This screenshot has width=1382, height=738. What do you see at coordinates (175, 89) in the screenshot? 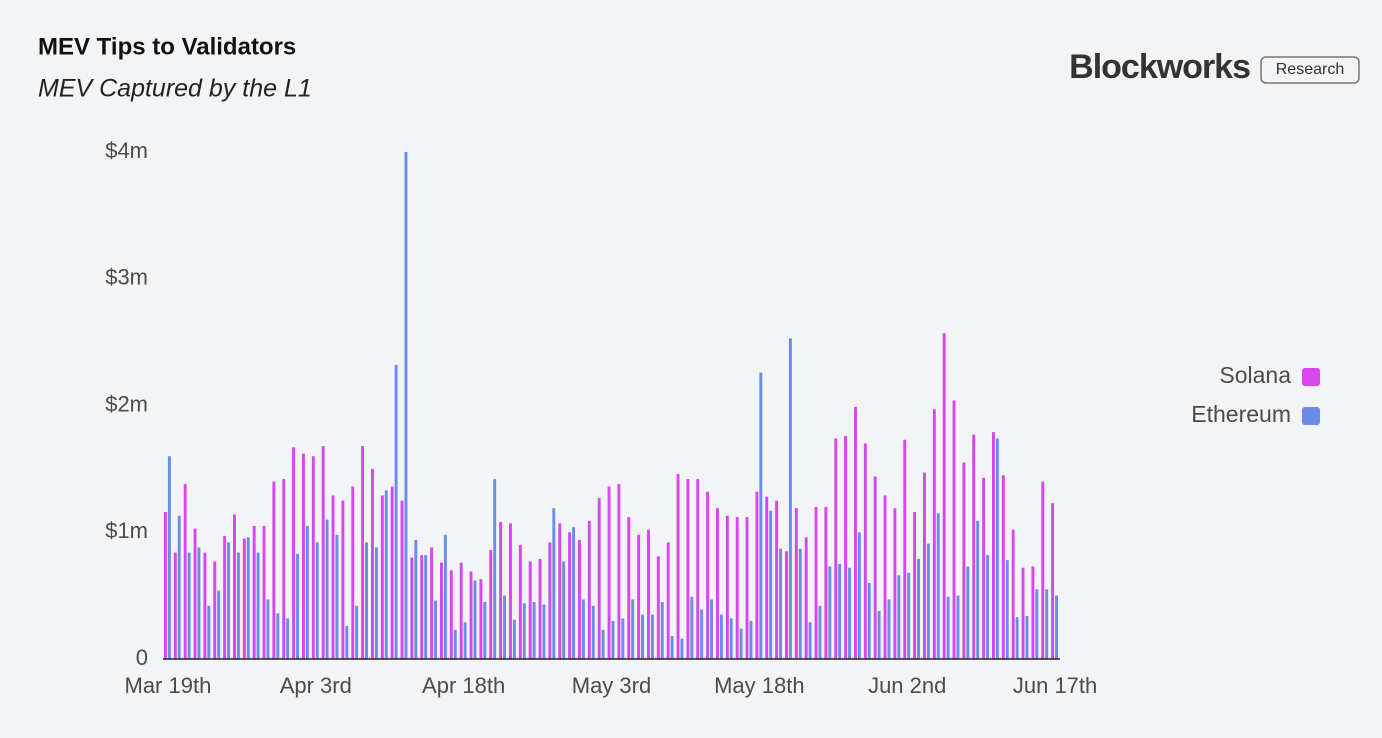
I see `chart-subtitle: MEV Captured by the L1` at bounding box center [175, 89].